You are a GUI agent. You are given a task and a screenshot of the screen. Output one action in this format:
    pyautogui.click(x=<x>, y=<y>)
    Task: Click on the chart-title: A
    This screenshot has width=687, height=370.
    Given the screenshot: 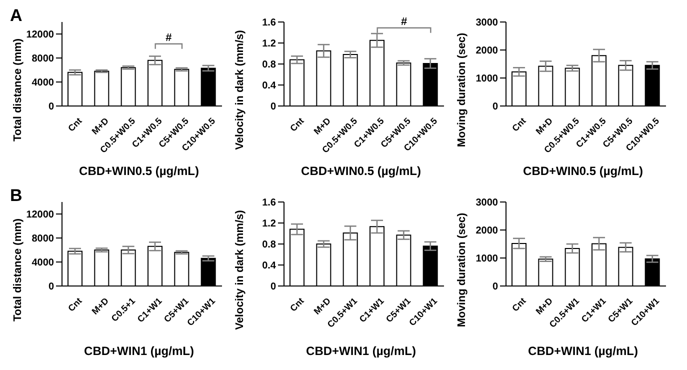 What is the action you would take?
    pyautogui.click(x=16, y=16)
    